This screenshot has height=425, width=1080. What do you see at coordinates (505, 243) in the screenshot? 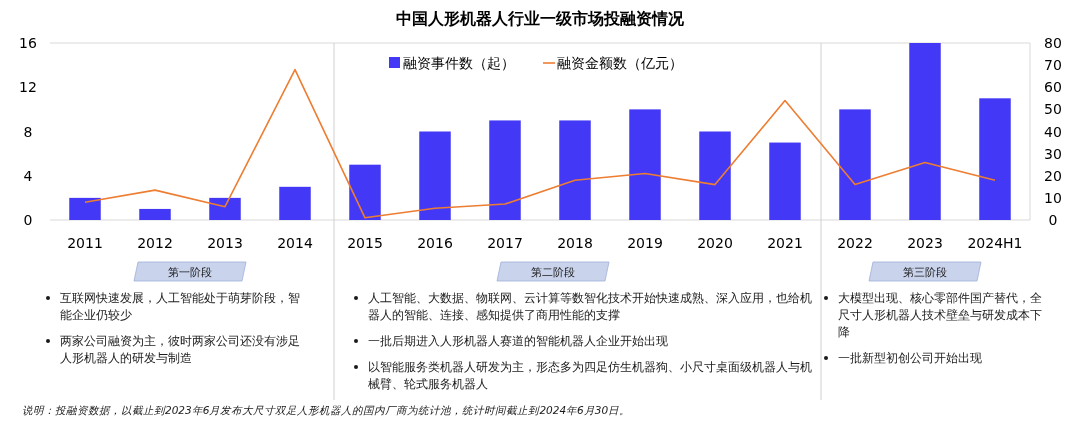
I see `x-tick-label: 2017` at bounding box center [505, 243].